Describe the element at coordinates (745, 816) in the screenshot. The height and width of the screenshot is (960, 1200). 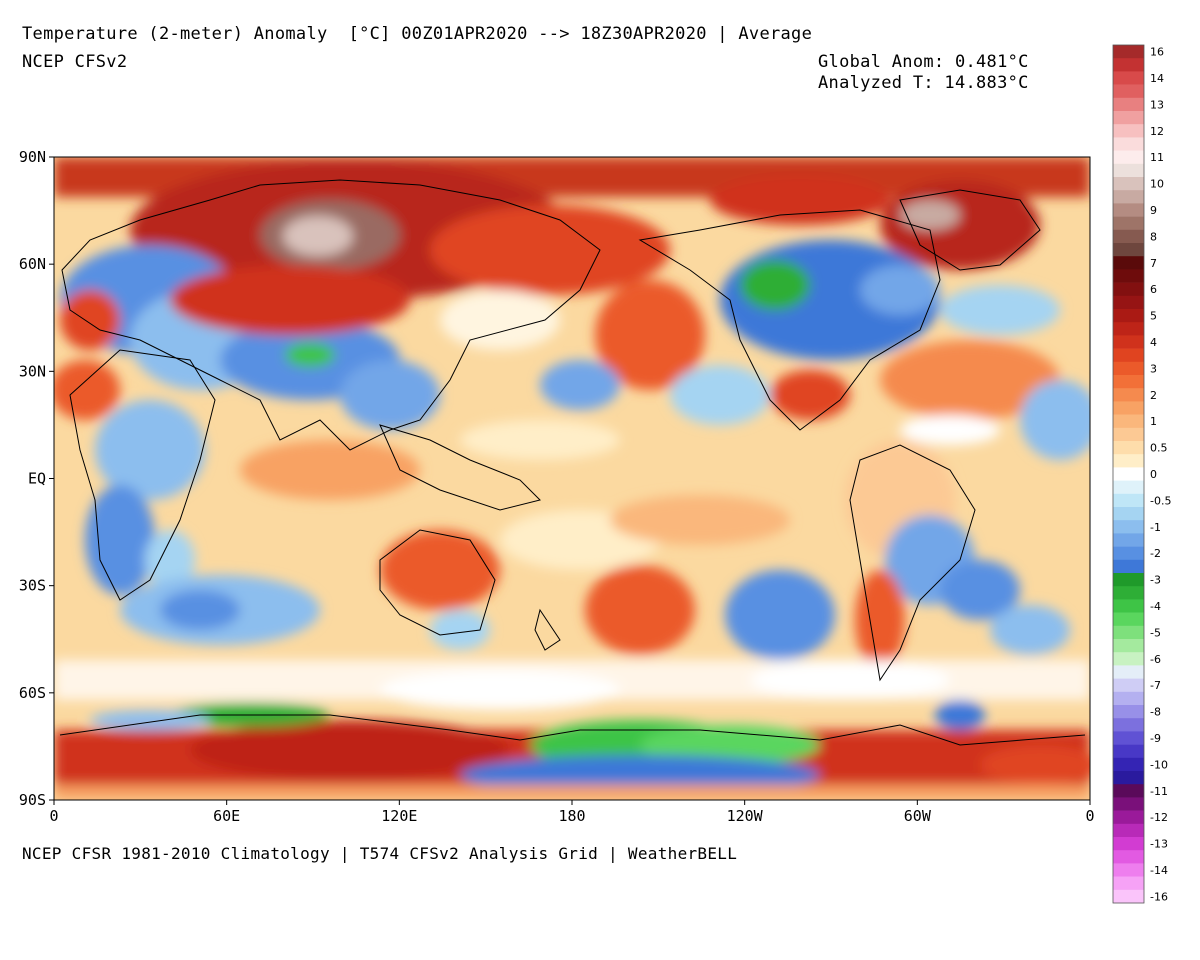
I see `lon-label: 120W` at that location.